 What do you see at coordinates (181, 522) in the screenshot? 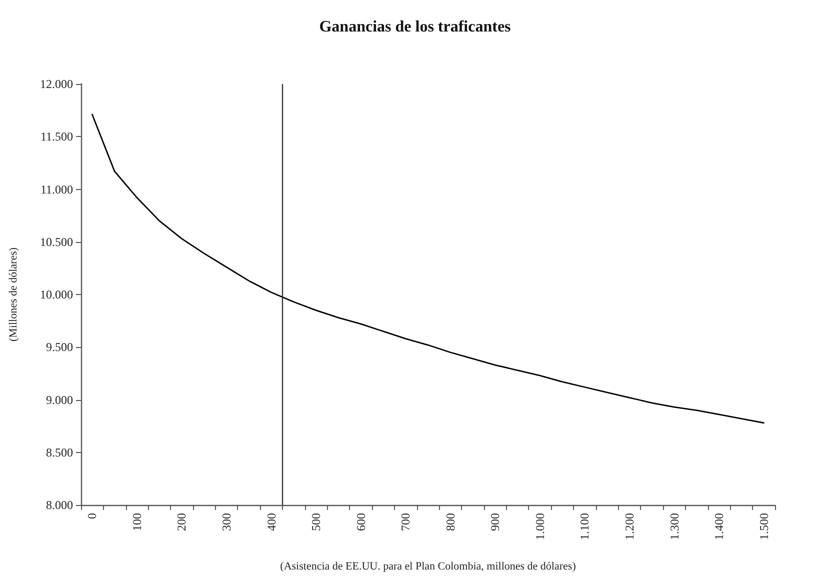
I see `x-tick-label: 200` at bounding box center [181, 522].